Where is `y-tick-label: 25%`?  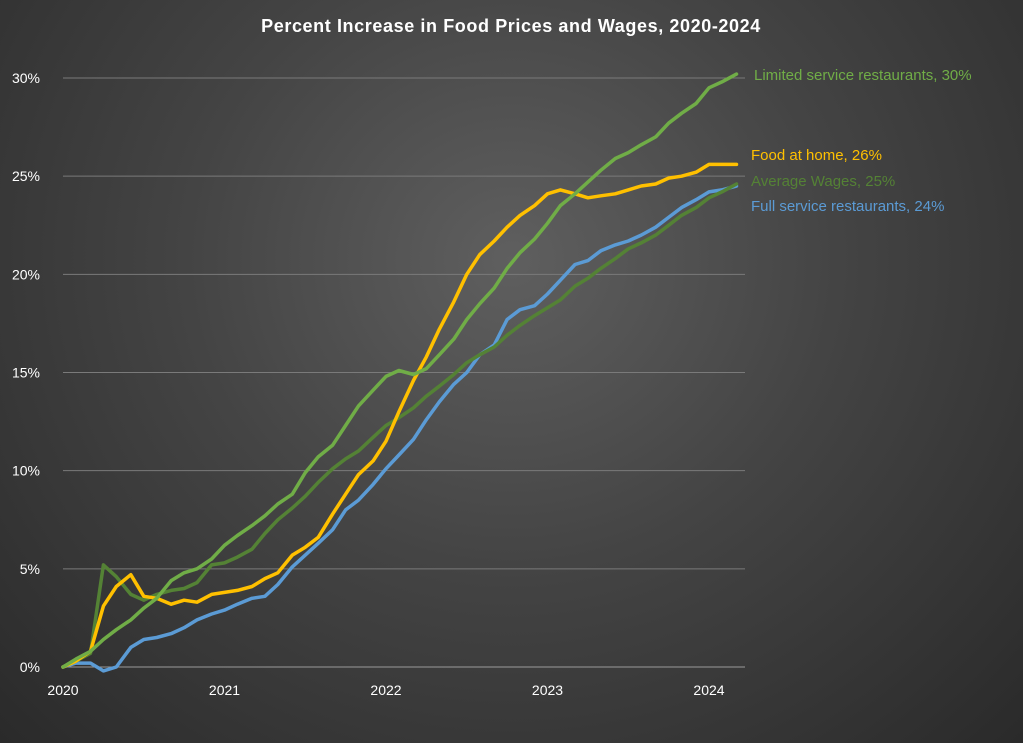
y-tick-label: 25% is located at coordinates (26, 176).